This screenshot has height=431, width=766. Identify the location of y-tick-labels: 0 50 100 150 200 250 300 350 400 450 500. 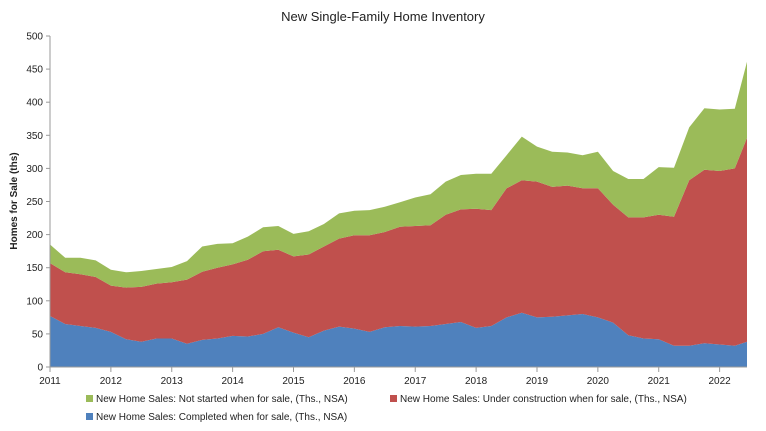
(38, 203).